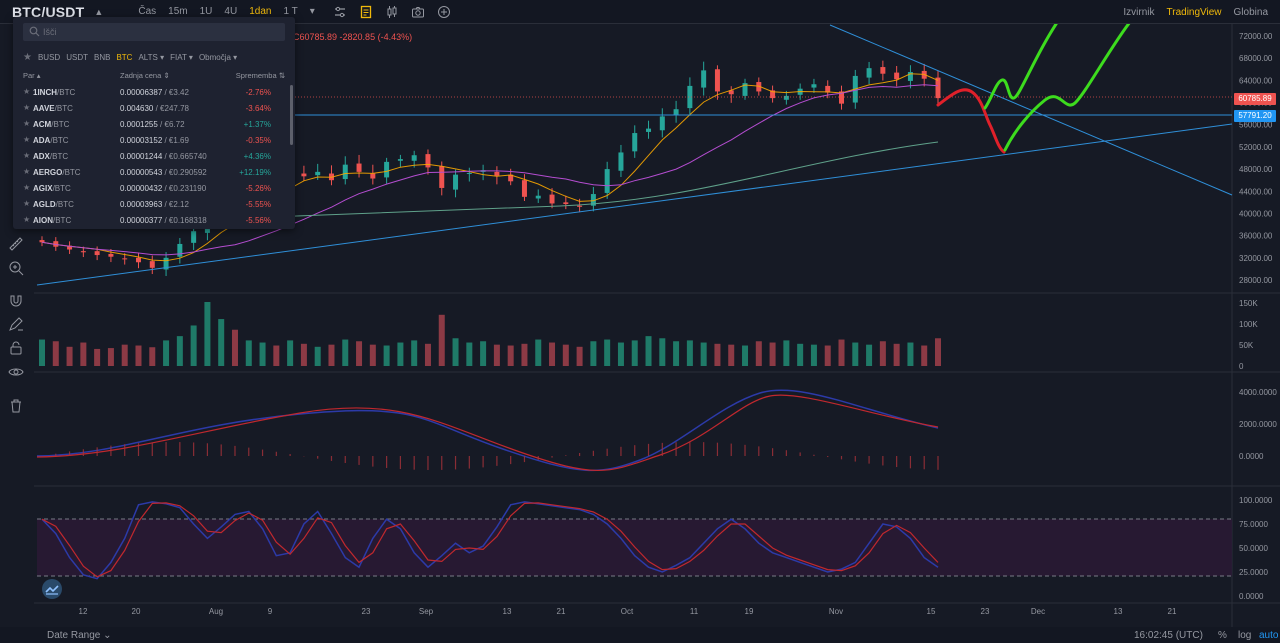 This screenshot has width=1280, height=643. What do you see at coordinates (1168, 635) in the screenshot?
I see `utc-clock: 16:02:45 (UTC)` at bounding box center [1168, 635].